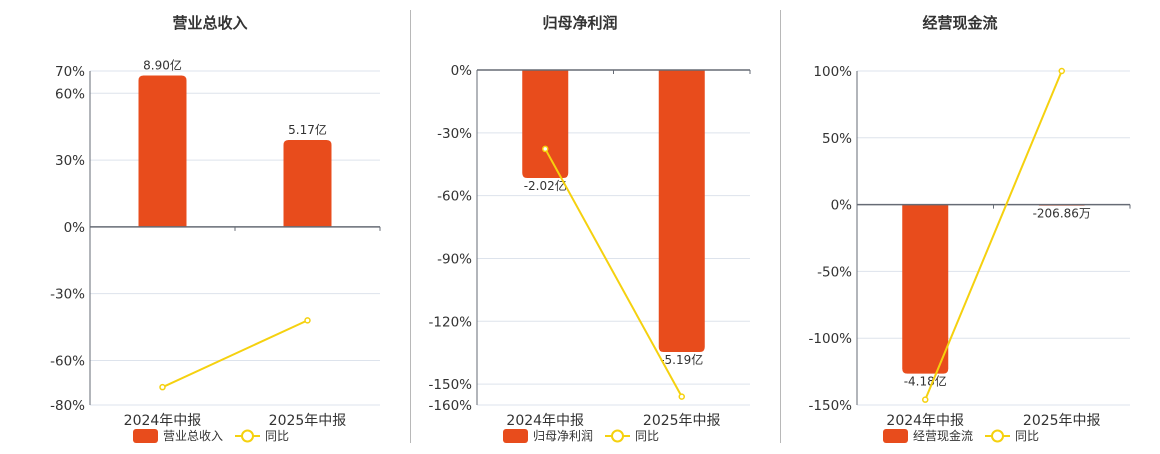 The width and height of the screenshot is (1160, 454). Describe the element at coordinates (454, 259) in the screenshot. I see `y-tick-label: -90%` at that location.